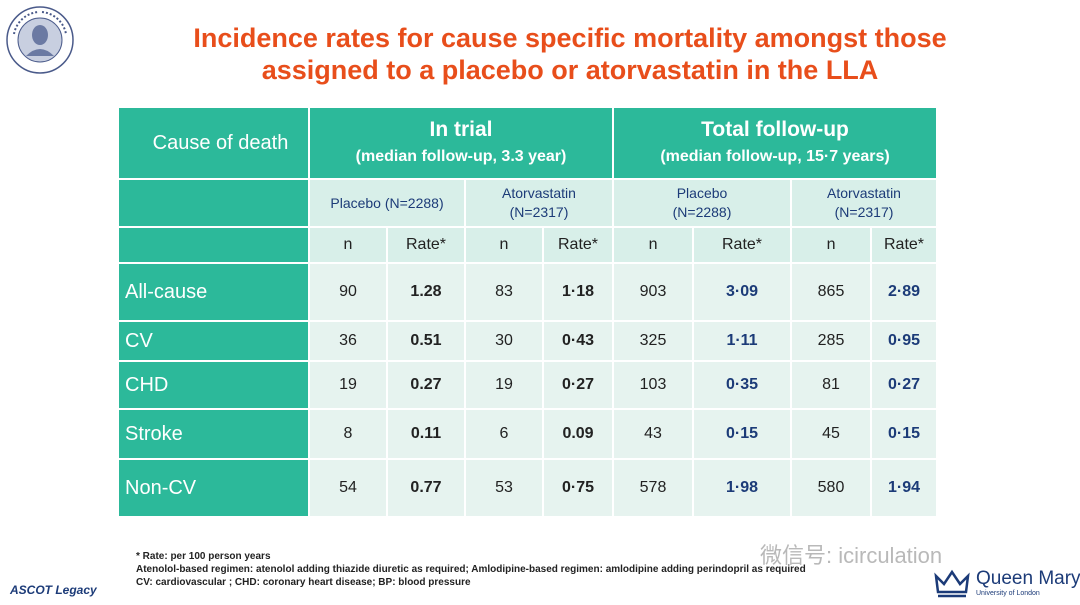 The image size is (1080, 605). What do you see at coordinates (702, 203) in the screenshot?
I see `group-header-placebo-total: Placebo (N=2288)` at bounding box center [702, 203].